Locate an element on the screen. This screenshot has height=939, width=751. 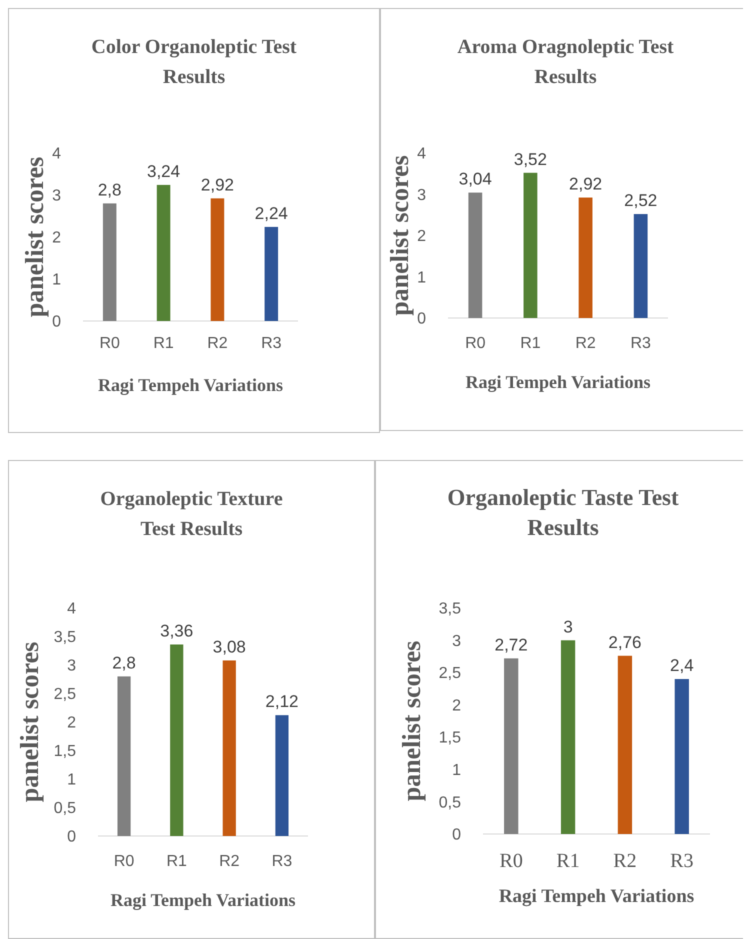
data-label: 3 is located at coordinates (568, 626).